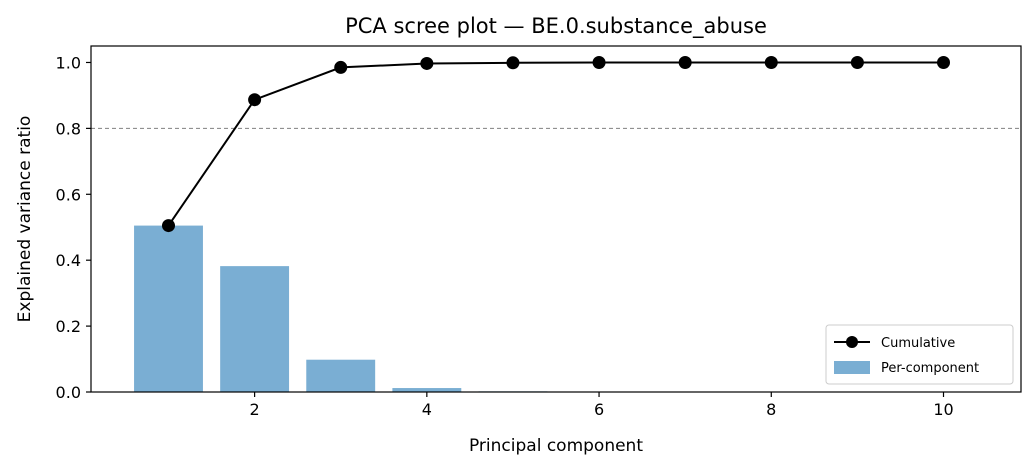 The image size is (1036, 470). I want to click on legend: Cumulative Per-component, so click(919, 354).